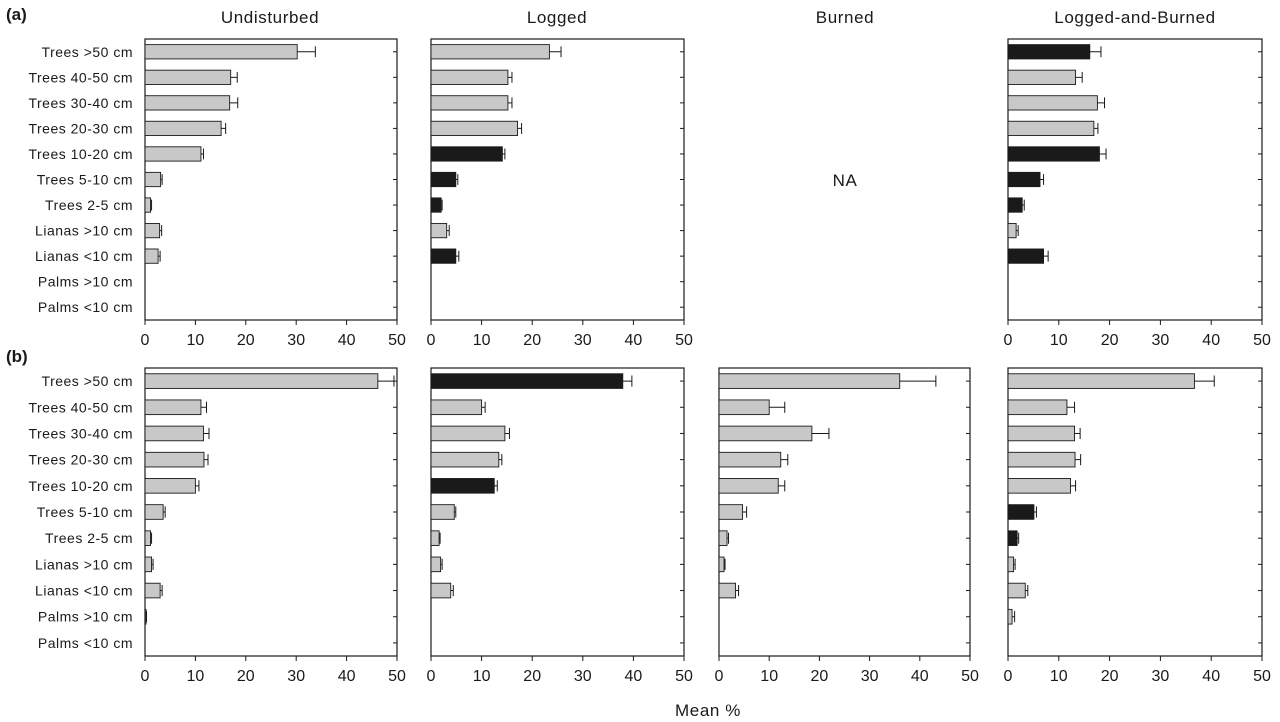 This screenshot has width=1280, height=722. Describe the element at coordinates (1024, 179) in the screenshot. I see `bar-trees-5-10-cm` at that location.